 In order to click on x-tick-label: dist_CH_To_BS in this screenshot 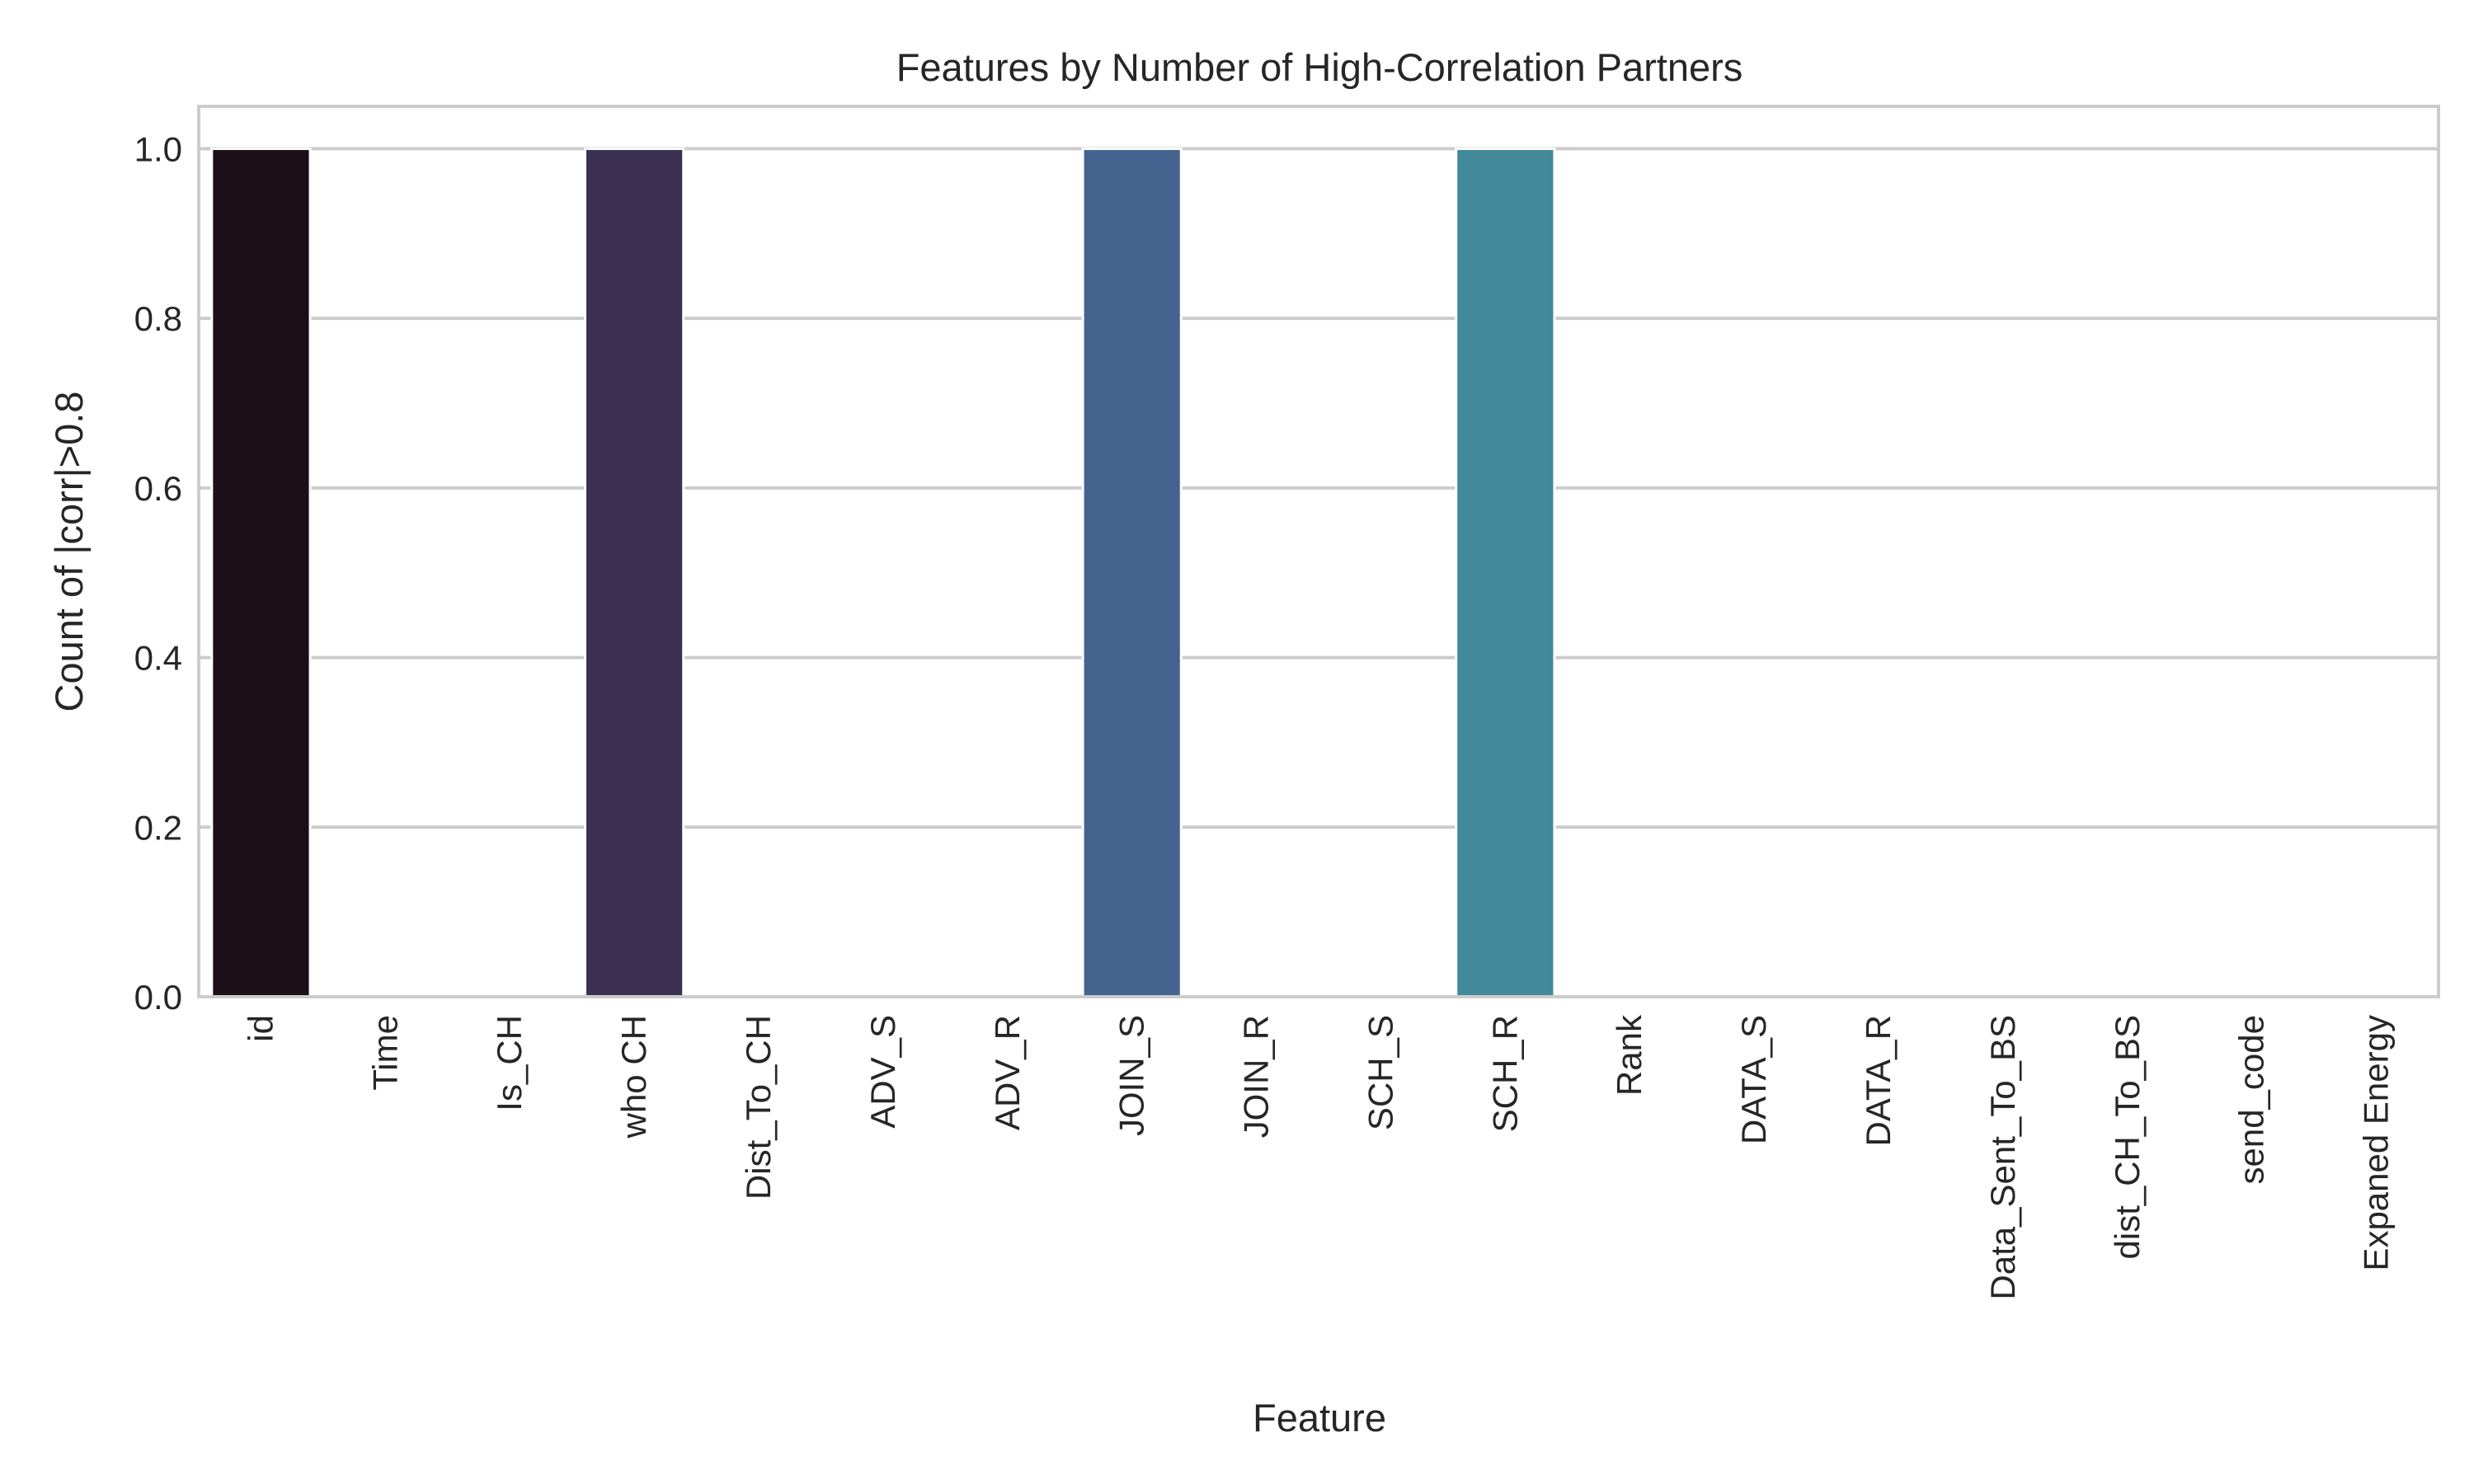, I will do `click(2127, 1137)`.